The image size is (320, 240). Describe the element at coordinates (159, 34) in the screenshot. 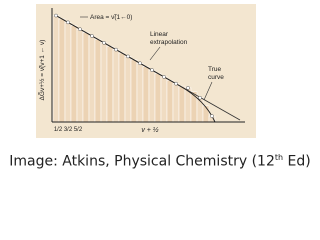

I see `linear-label: Linear` at that location.